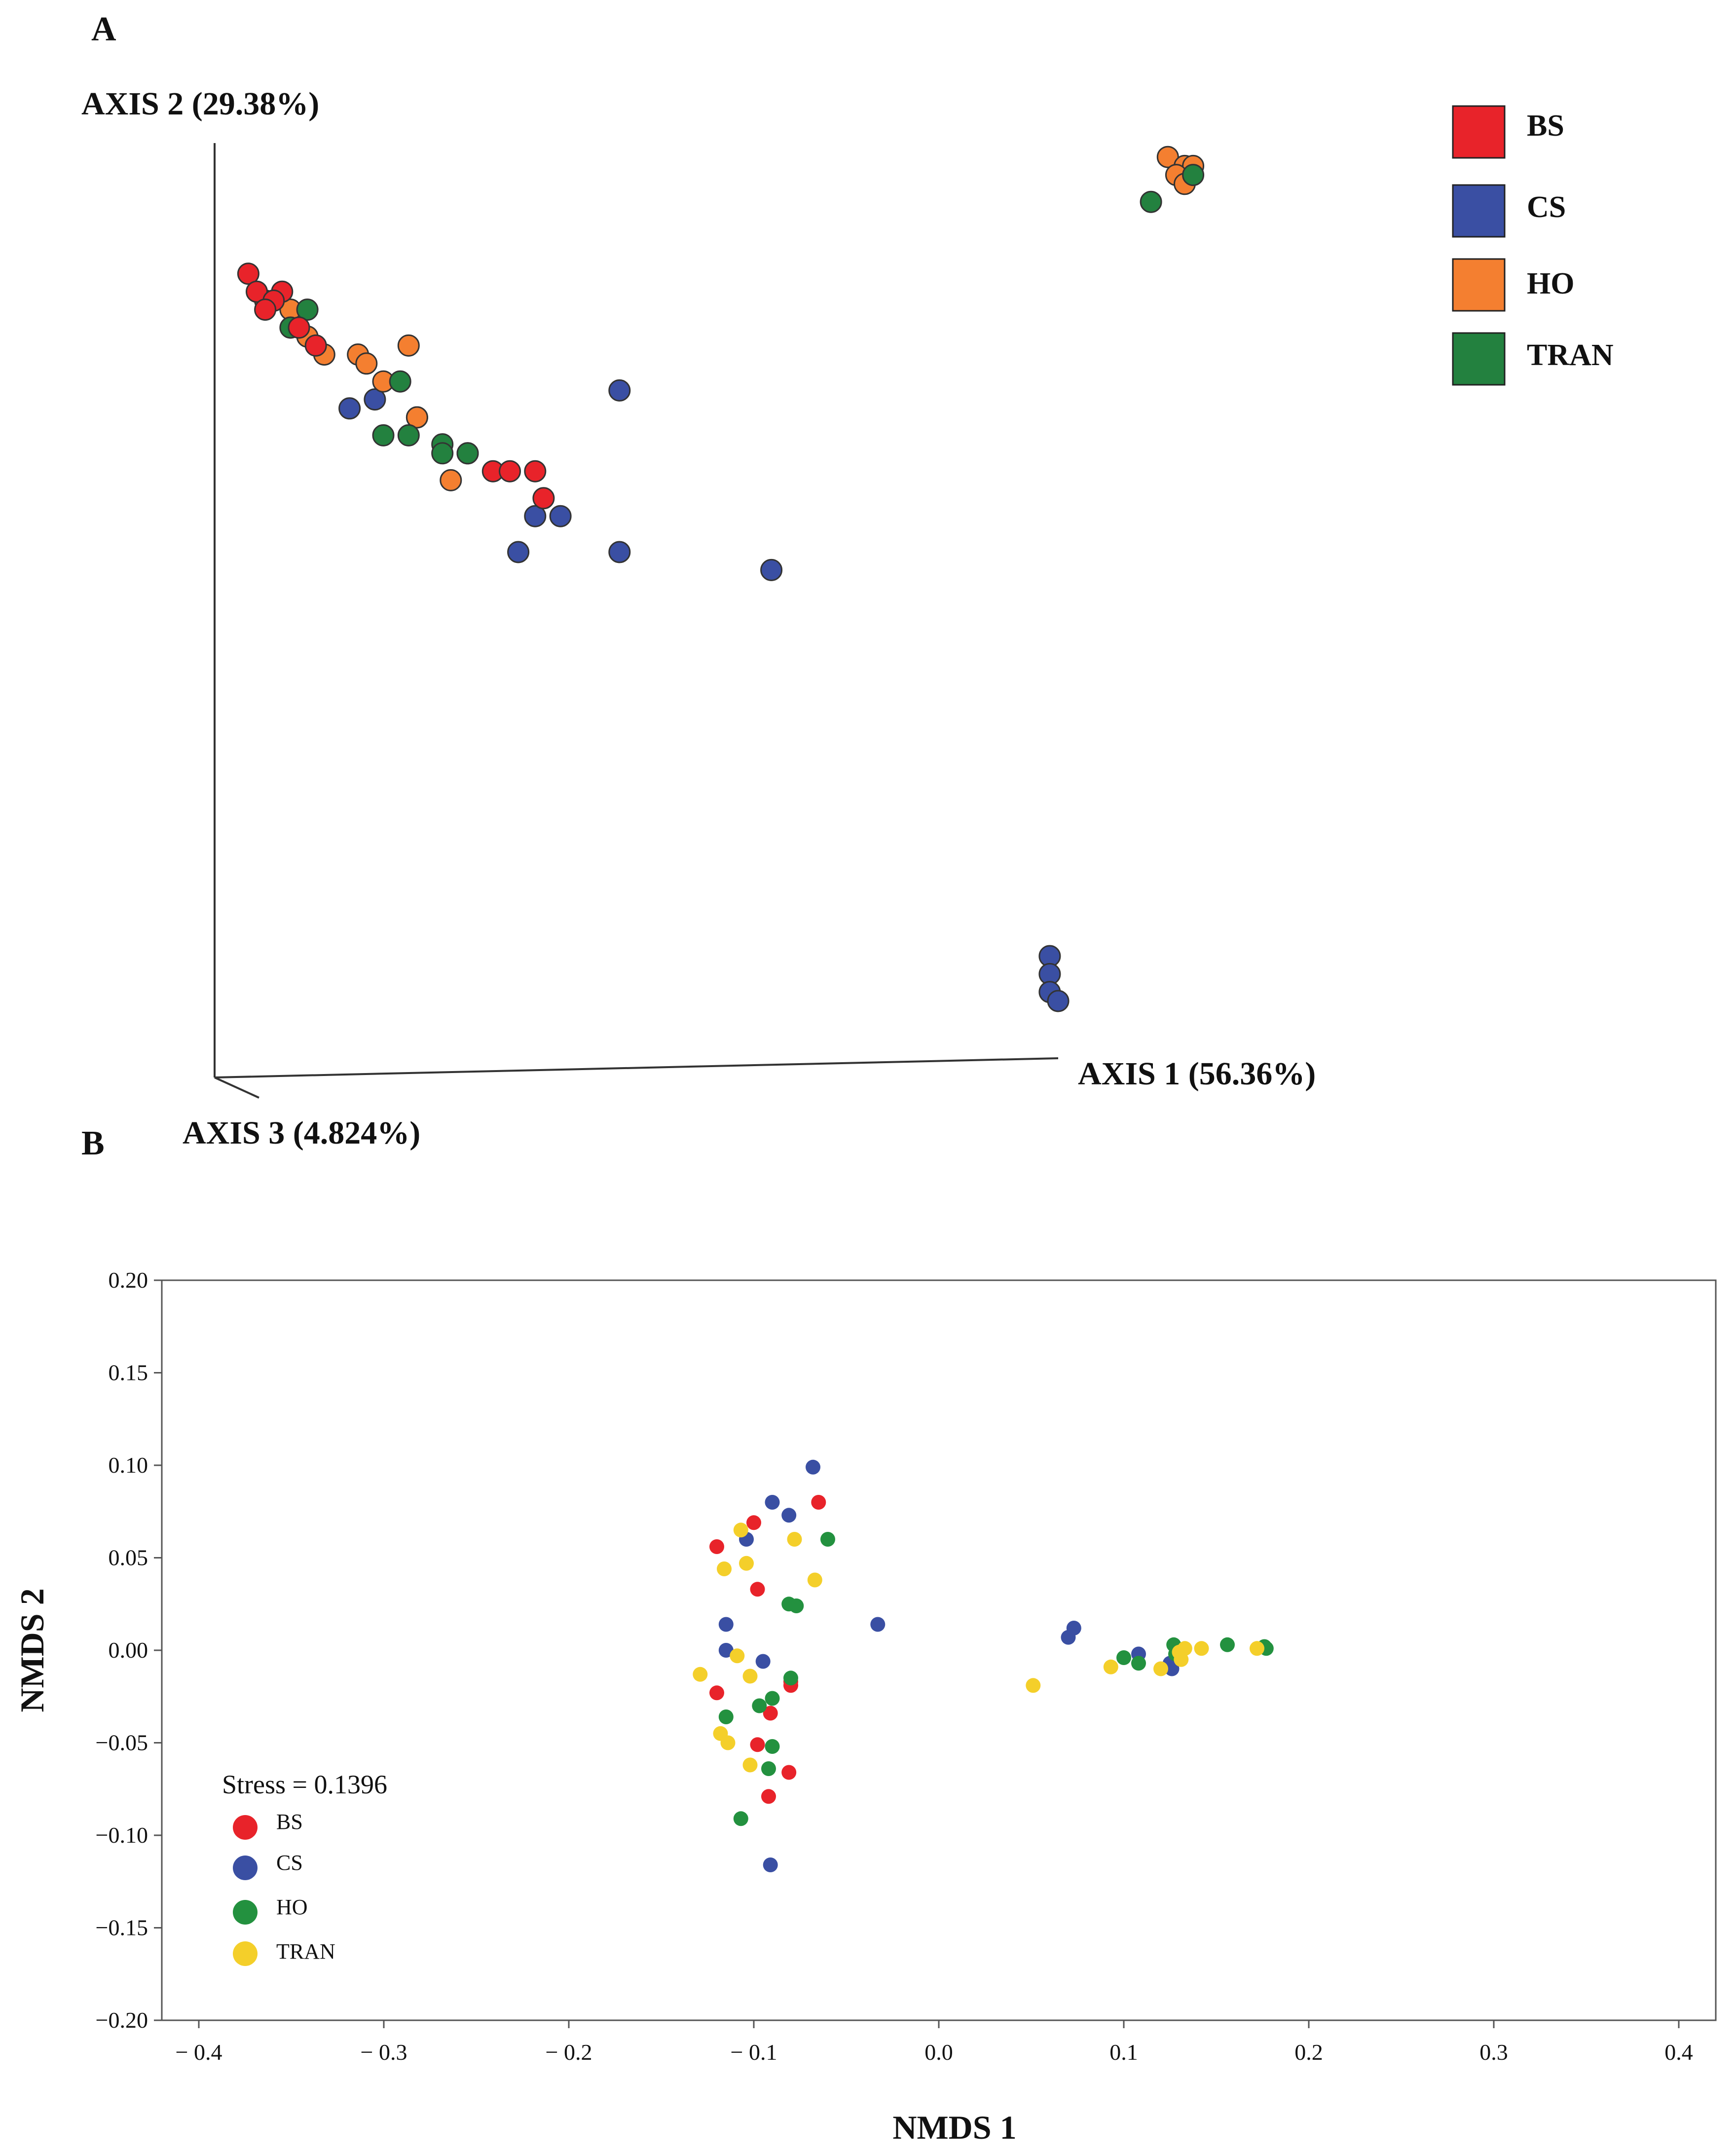  Describe the element at coordinates (1197, 1074) in the screenshot. I see `axis1-label: AXIS 1 (56.36%)` at that location.